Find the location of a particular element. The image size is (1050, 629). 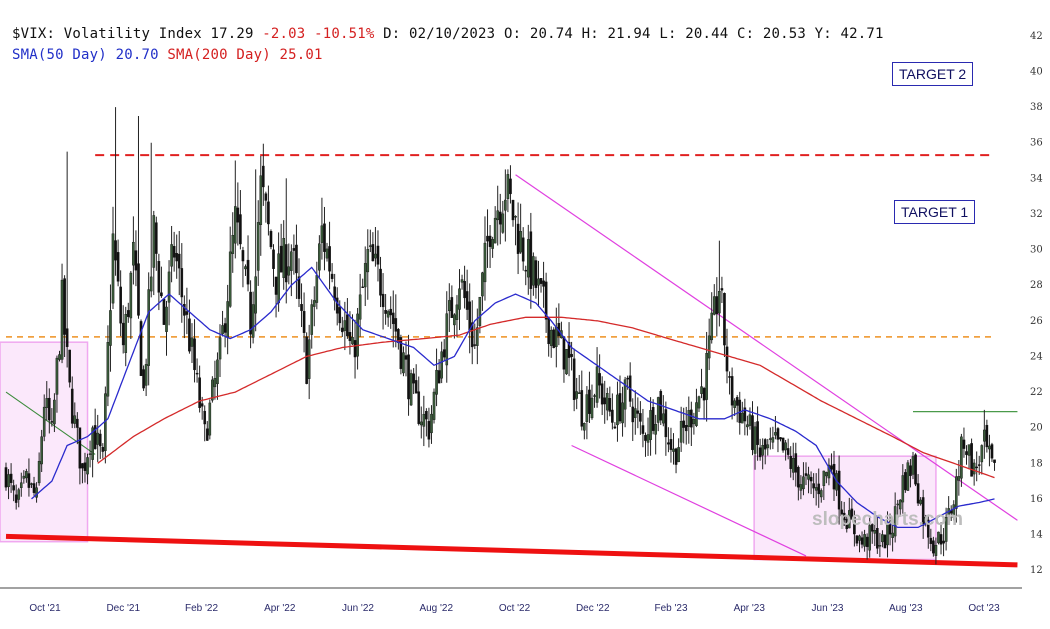

x-tick-label: Dec '21 is located at coordinates (123, 608).